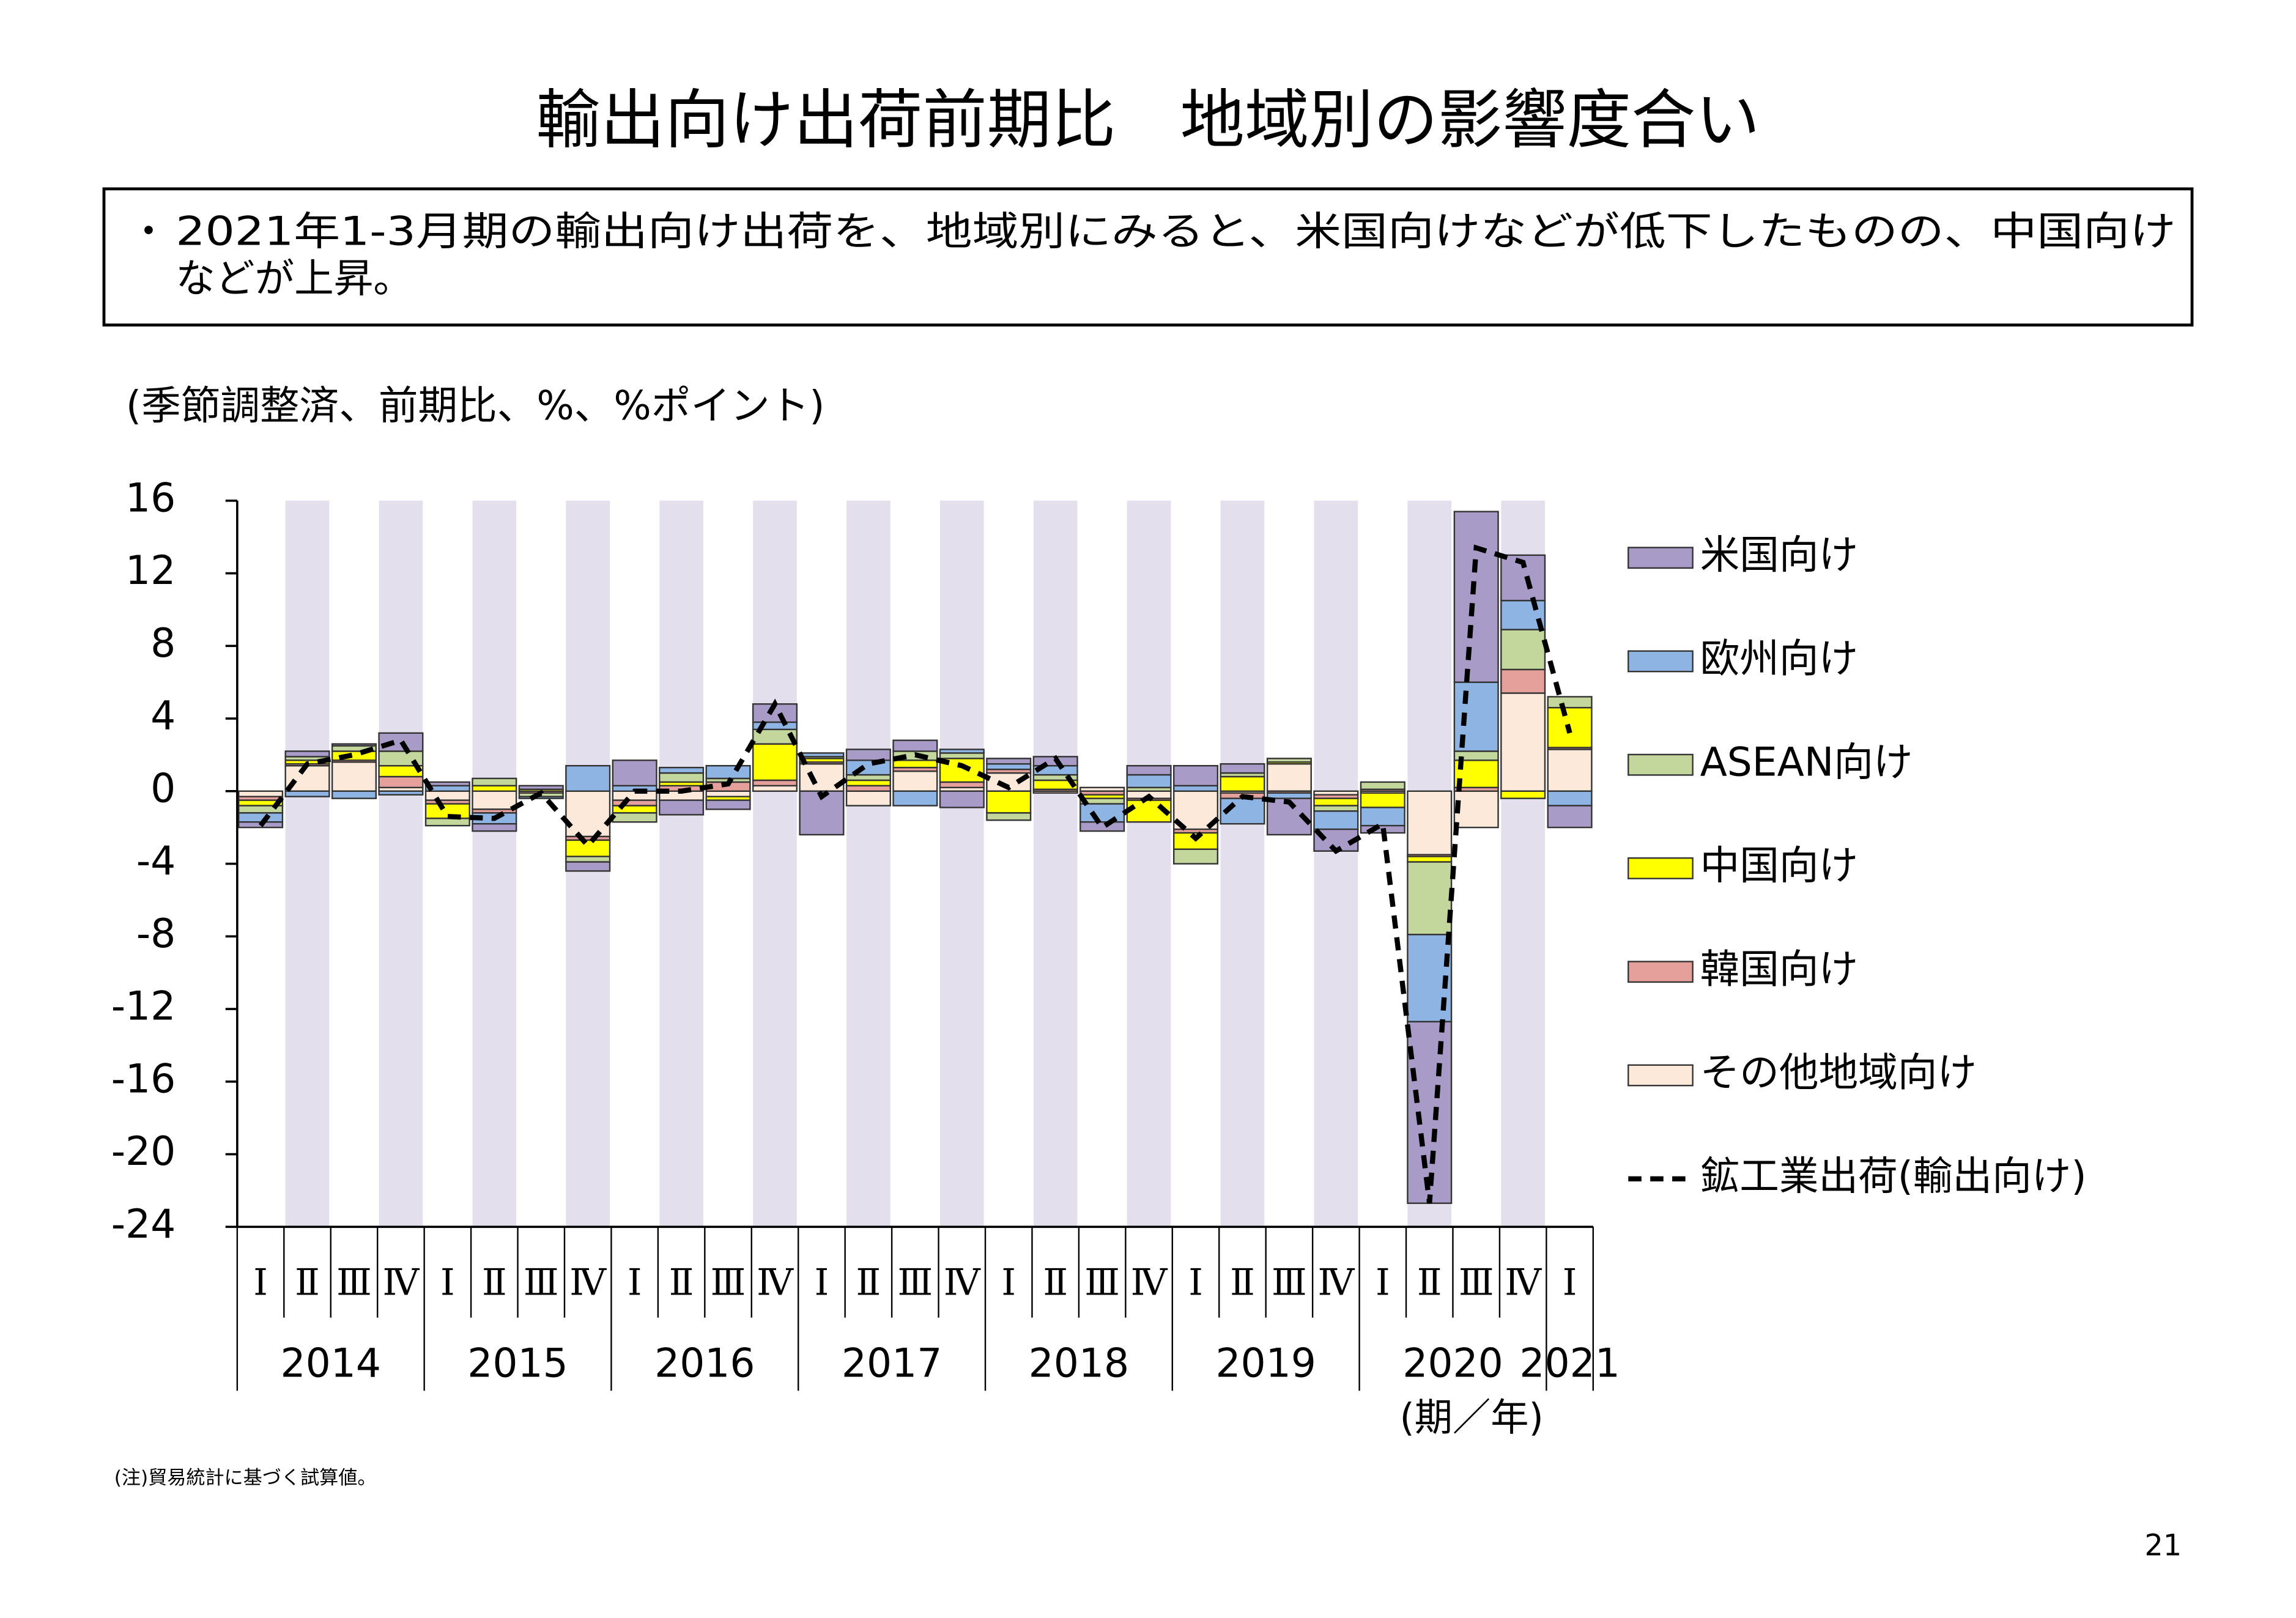 Image resolution: width=2296 pixels, height=1618 pixels. What do you see at coordinates (151, 498) in the screenshot?
I see `y-tick-label: 16` at bounding box center [151, 498].